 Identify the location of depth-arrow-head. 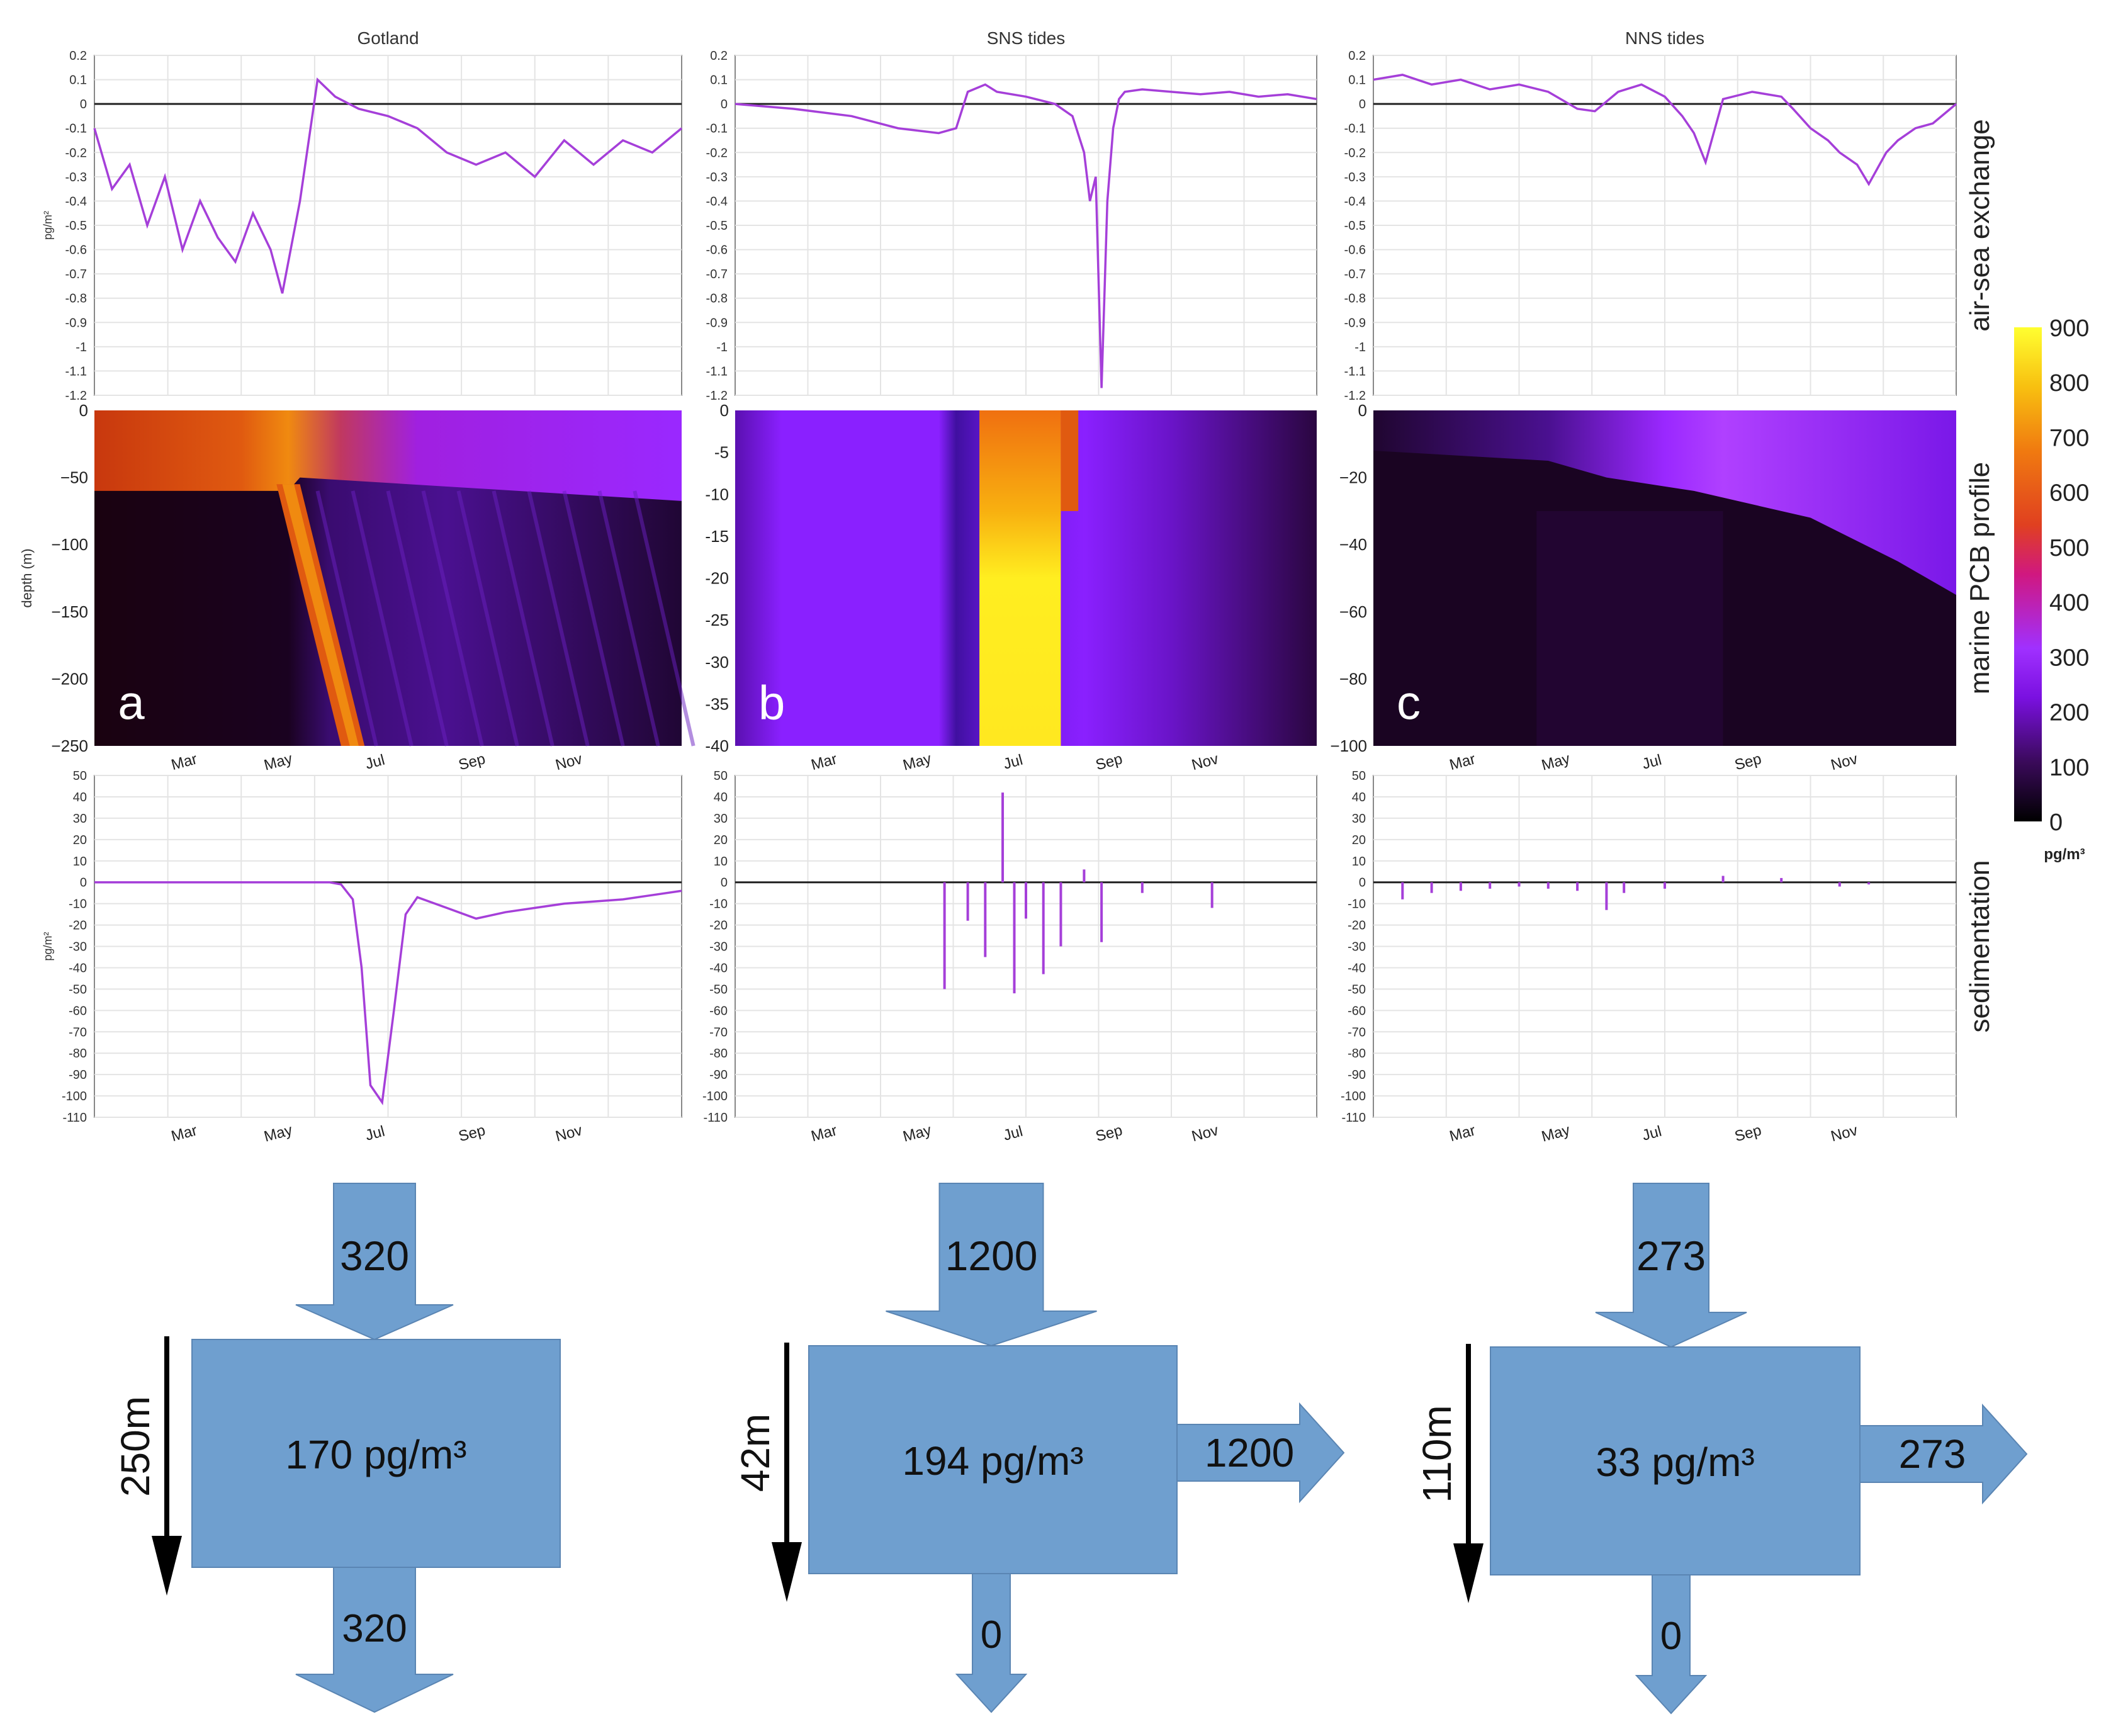
(787, 1572).